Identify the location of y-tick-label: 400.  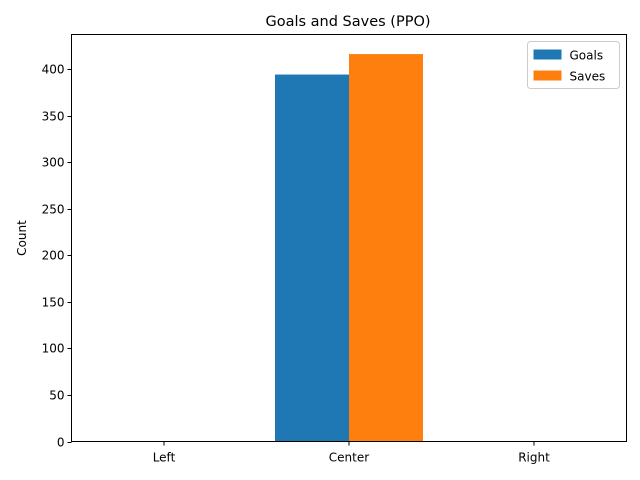
(53, 70).